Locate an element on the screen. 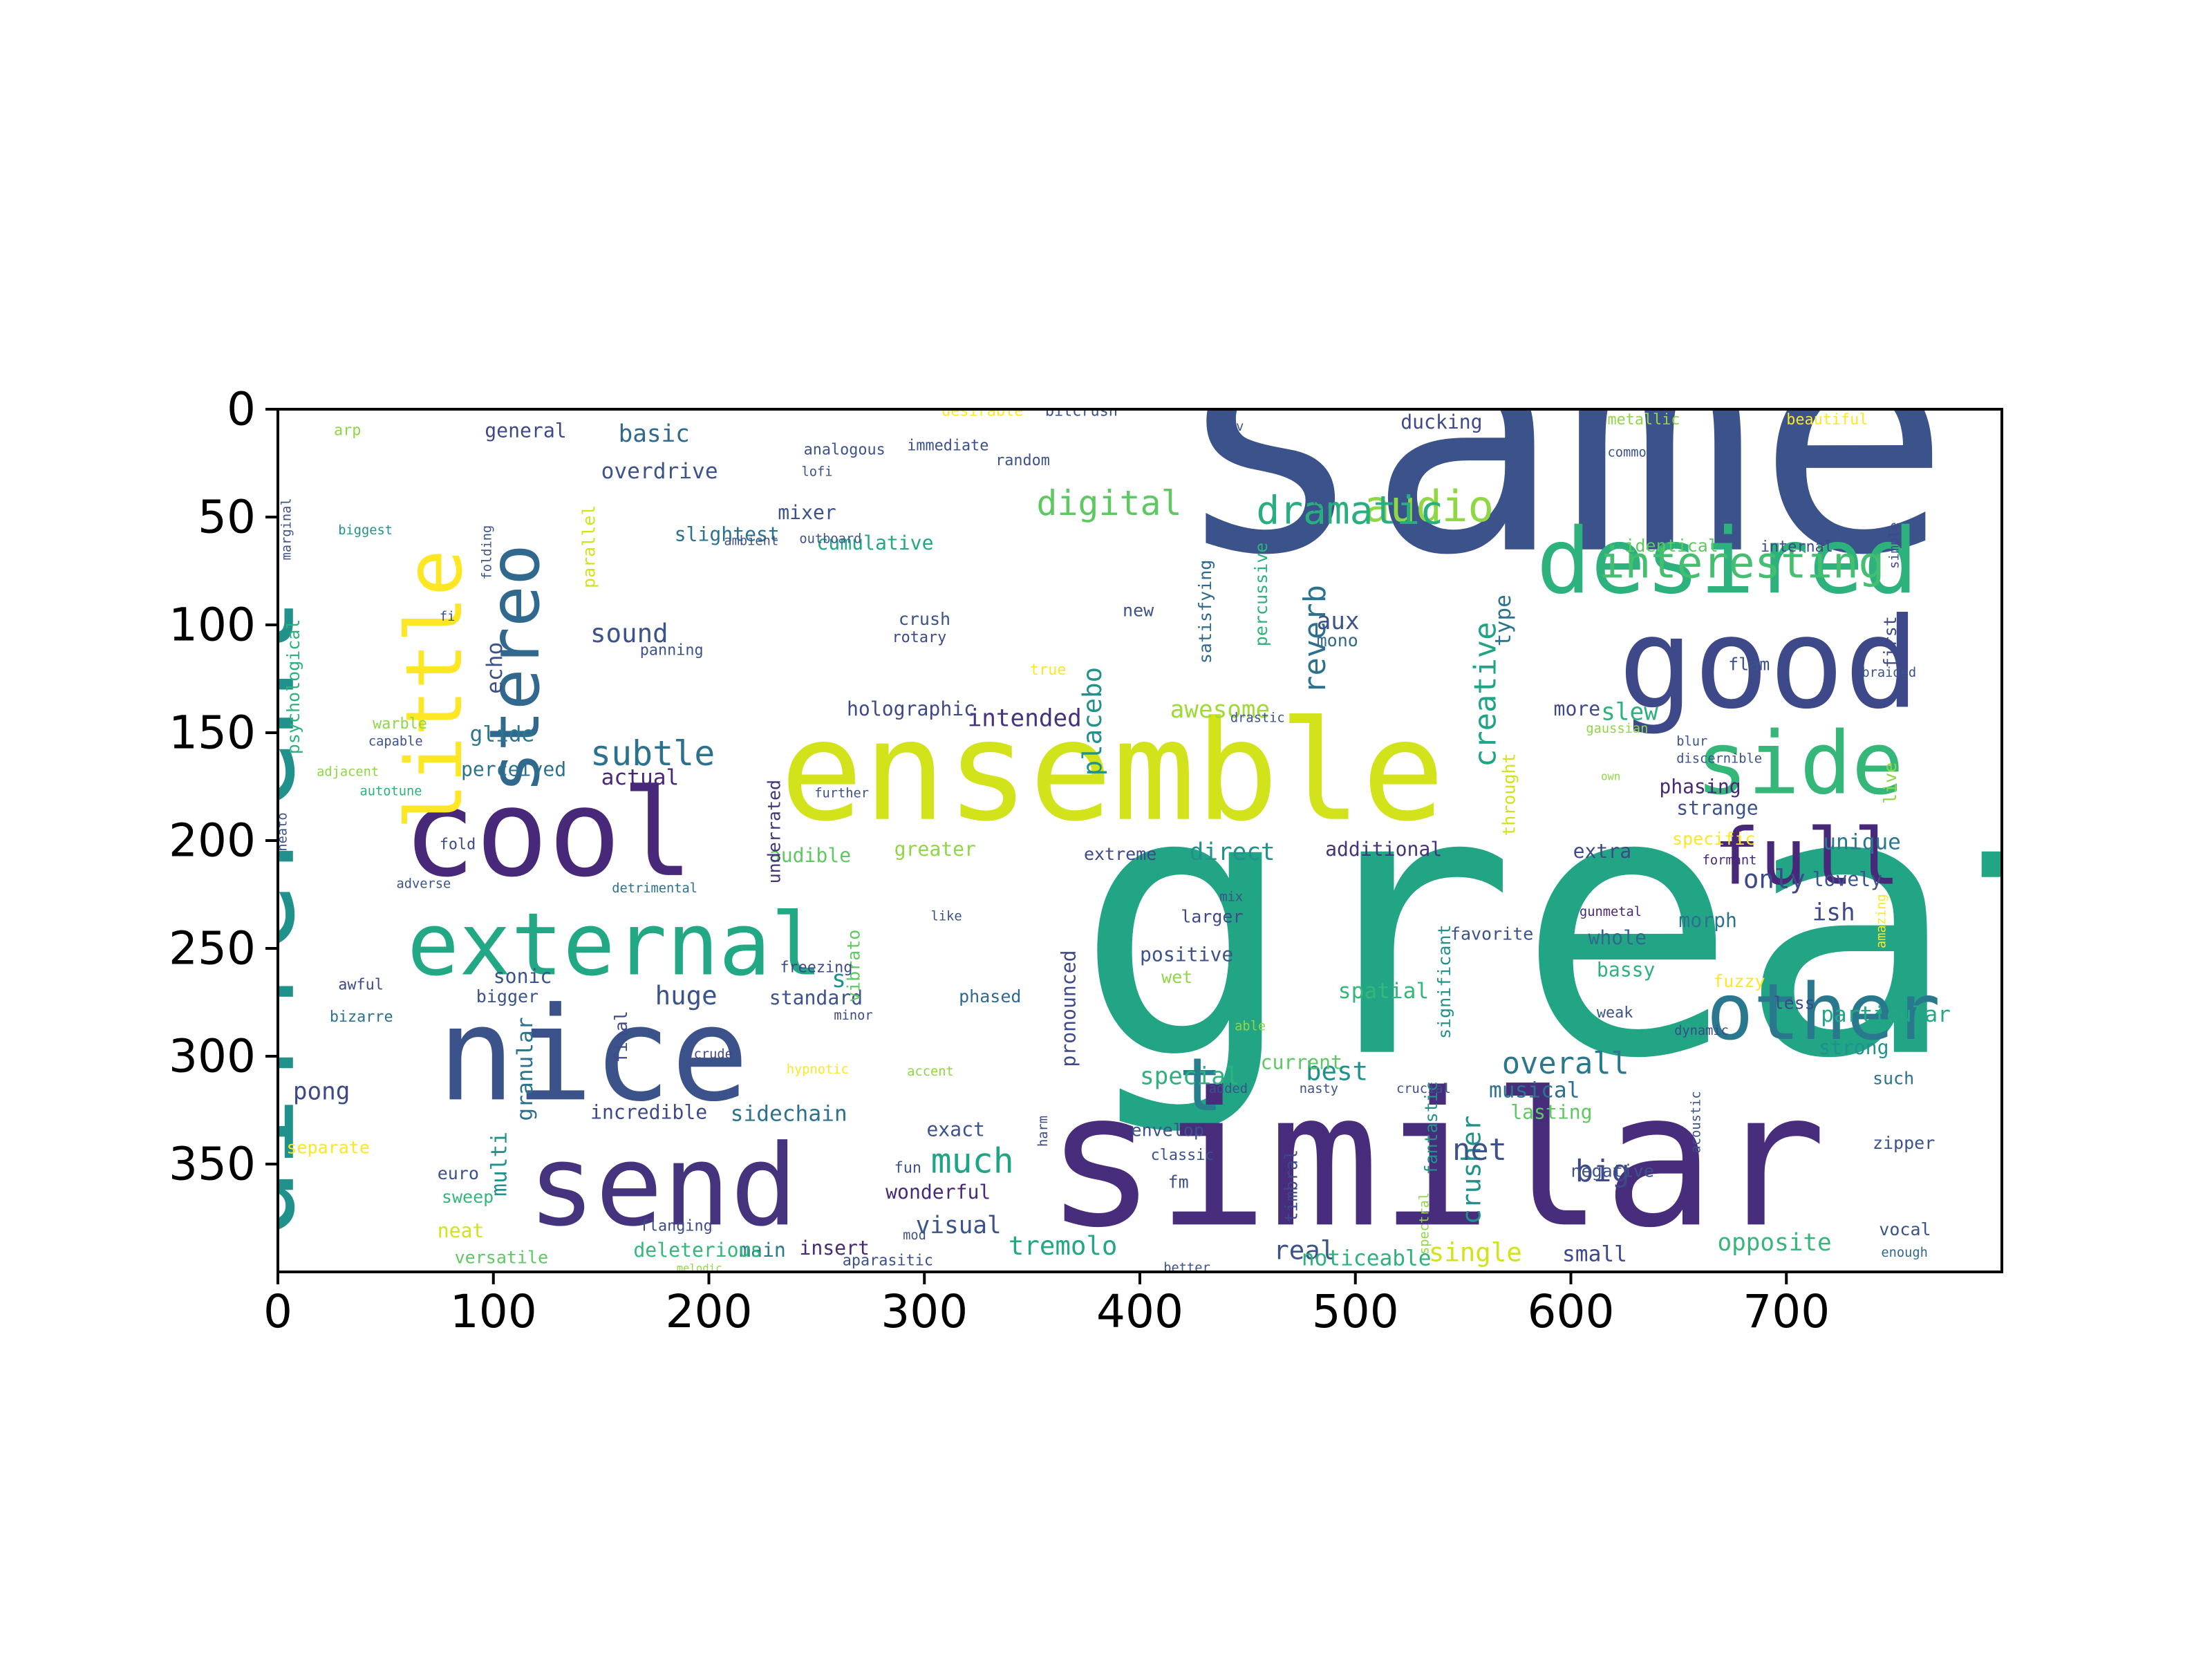 This screenshot has width=2212, height=1659. x-tick-label: 100 is located at coordinates (494, 1311).